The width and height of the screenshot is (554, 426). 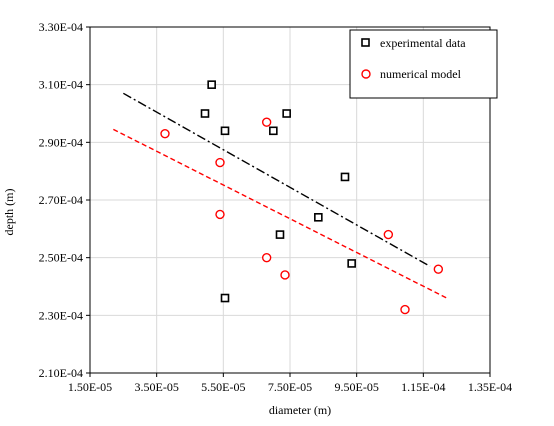 I want to click on x-tick-label: 1.35E-04, so click(x=490, y=387).